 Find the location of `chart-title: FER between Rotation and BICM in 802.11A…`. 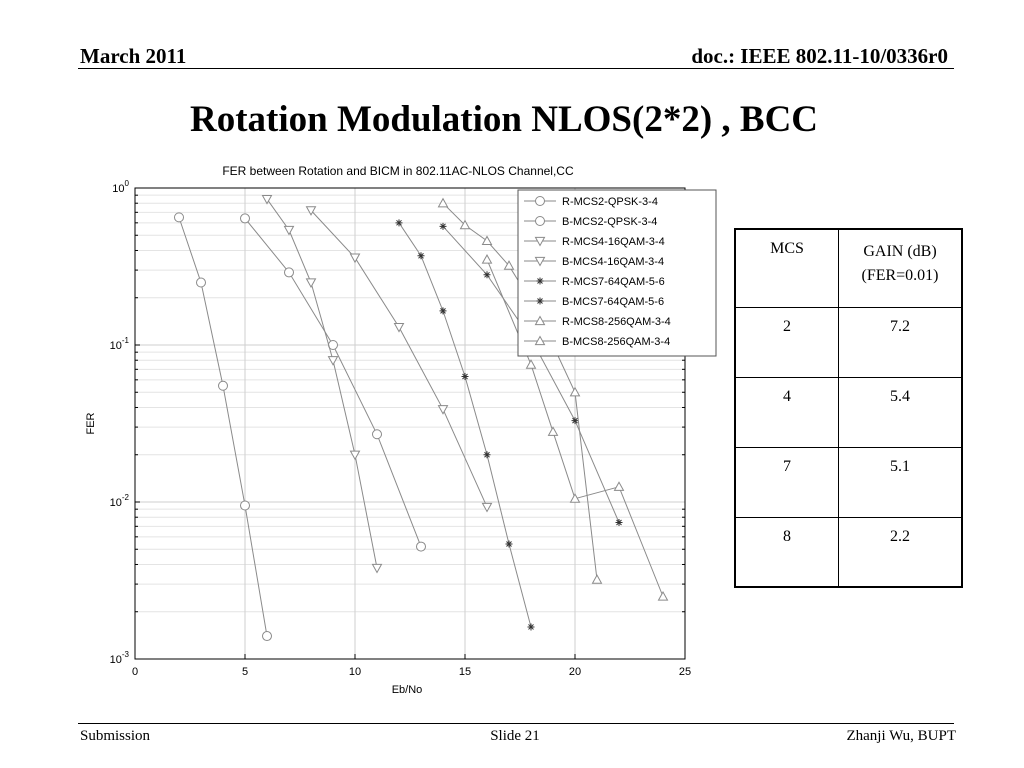

chart-title: FER between Rotation and BICM in 802.11A… is located at coordinates (398, 171).